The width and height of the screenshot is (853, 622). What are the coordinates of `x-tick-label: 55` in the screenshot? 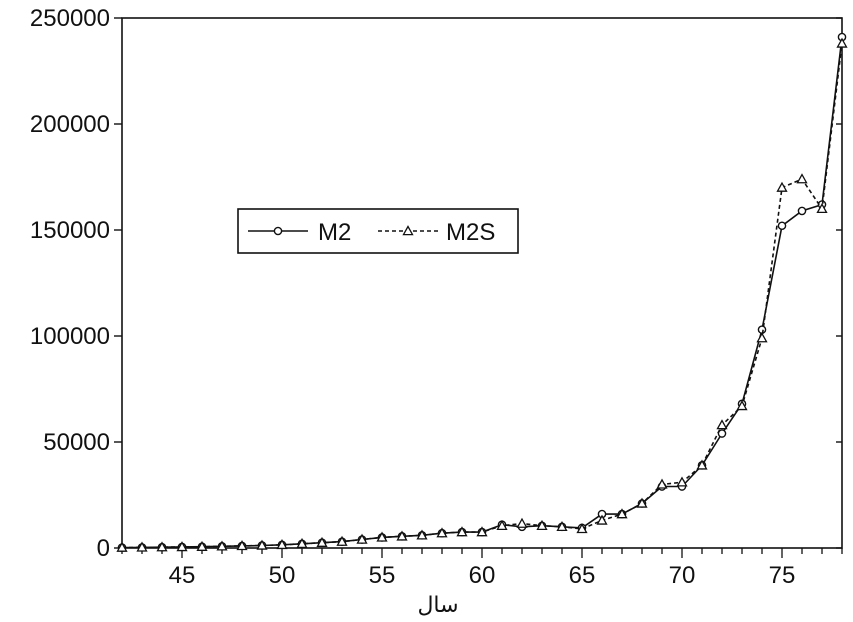 It's located at (382, 575).